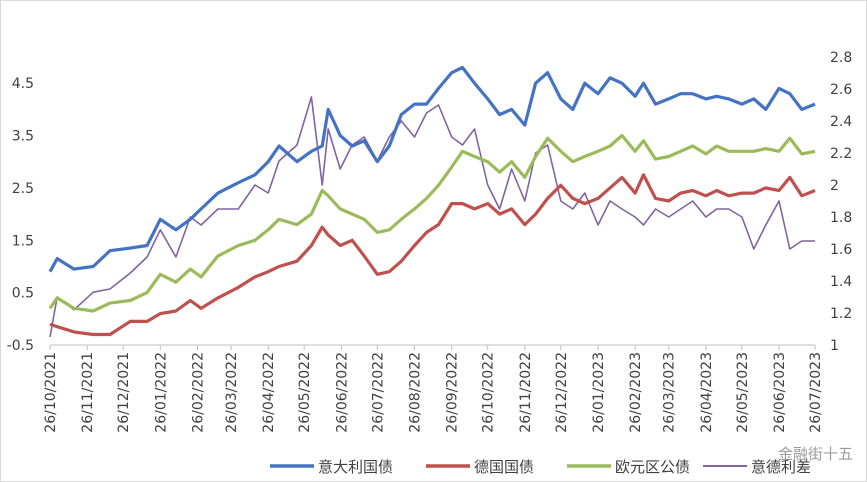 This screenshot has width=867, height=482. I want to click on right-y-tick-label: 1.4, so click(841, 282).